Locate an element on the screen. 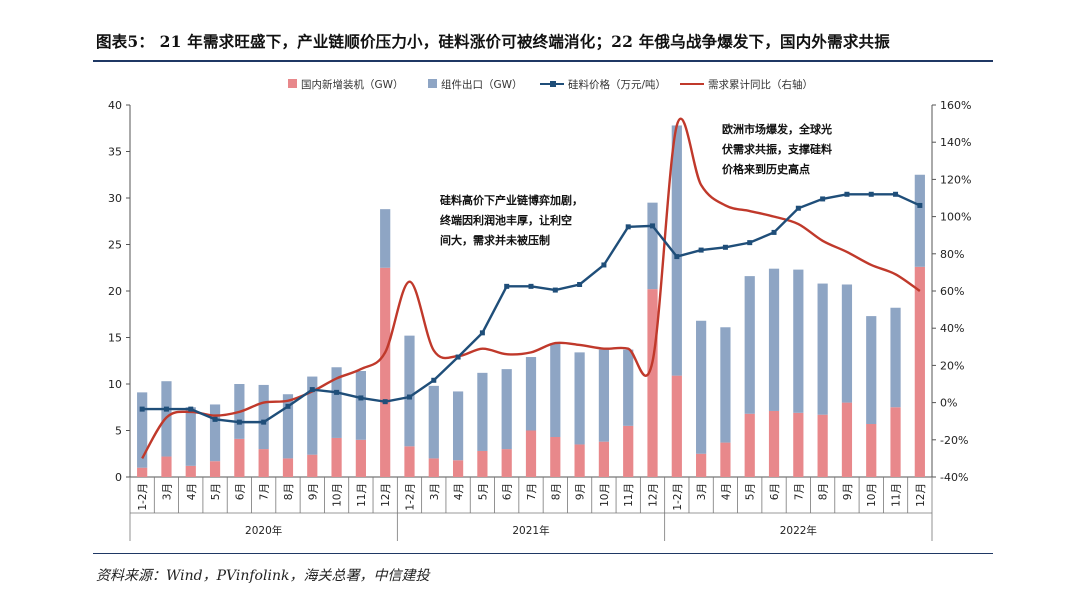  left-tick-label: 40 is located at coordinates (115, 105).